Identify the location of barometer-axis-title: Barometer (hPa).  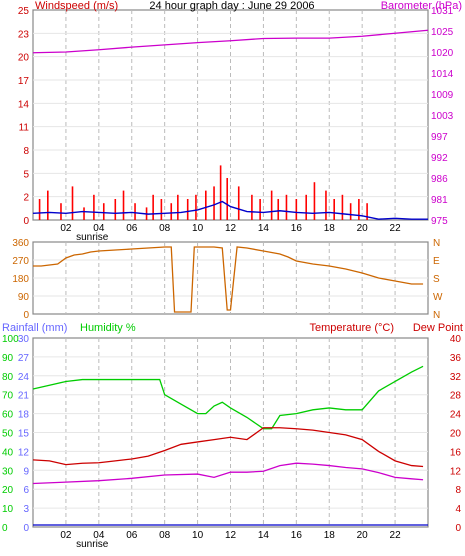
(421, 6).